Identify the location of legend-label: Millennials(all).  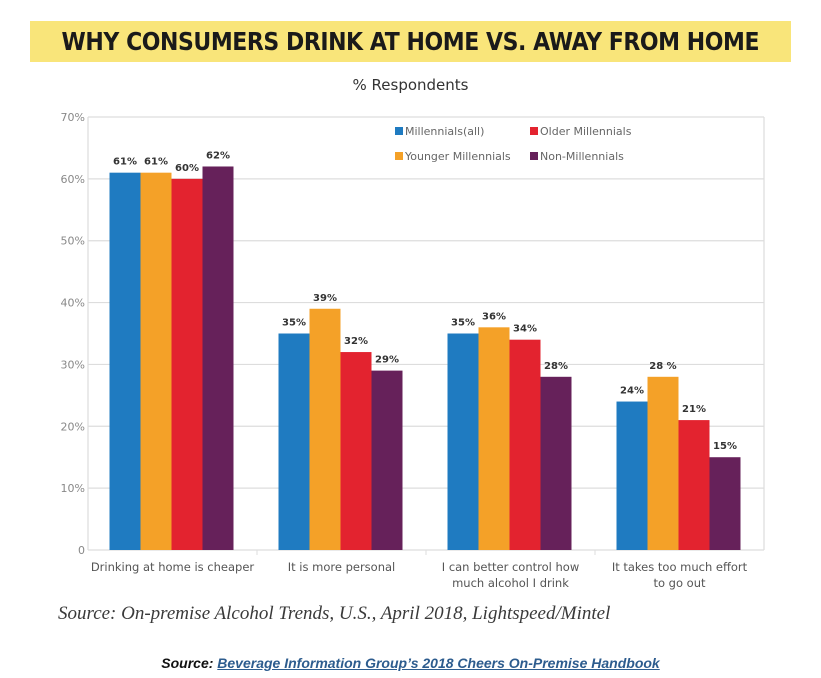
(444, 131).